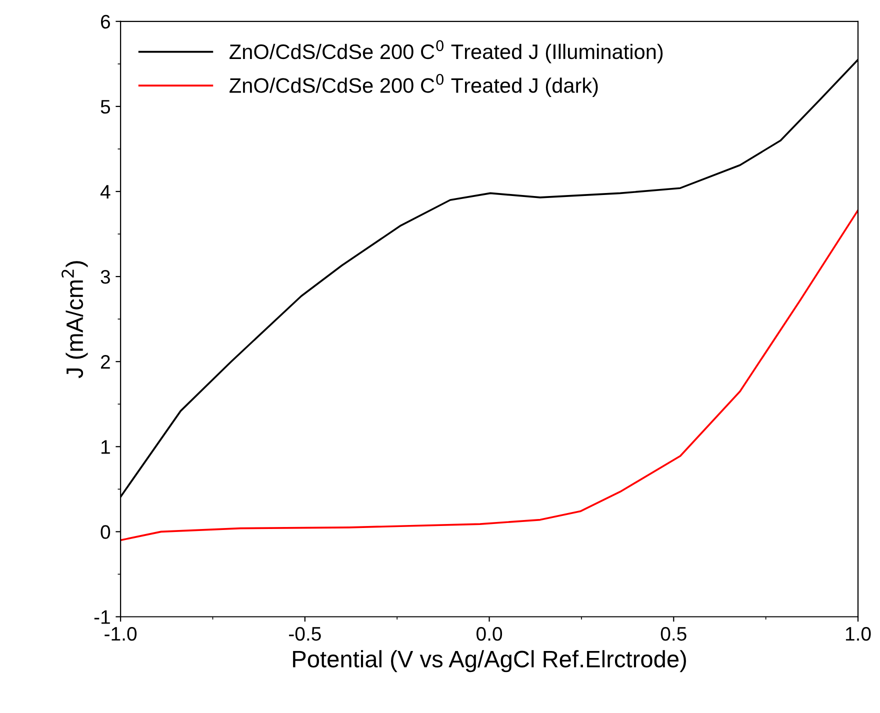 The width and height of the screenshot is (880, 713). What do you see at coordinates (106, 447) in the screenshot?
I see `y-tick-label: 1` at bounding box center [106, 447].